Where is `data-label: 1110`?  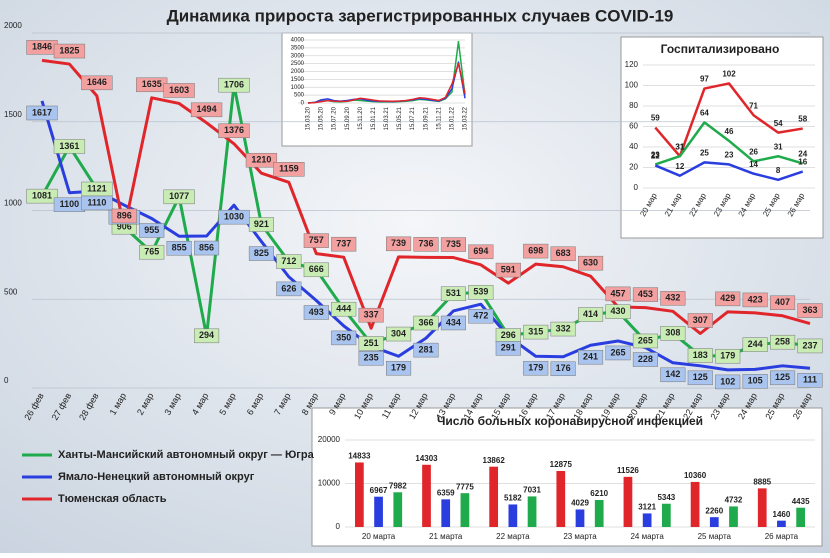
data-label: 1110 is located at coordinates (96, 202).